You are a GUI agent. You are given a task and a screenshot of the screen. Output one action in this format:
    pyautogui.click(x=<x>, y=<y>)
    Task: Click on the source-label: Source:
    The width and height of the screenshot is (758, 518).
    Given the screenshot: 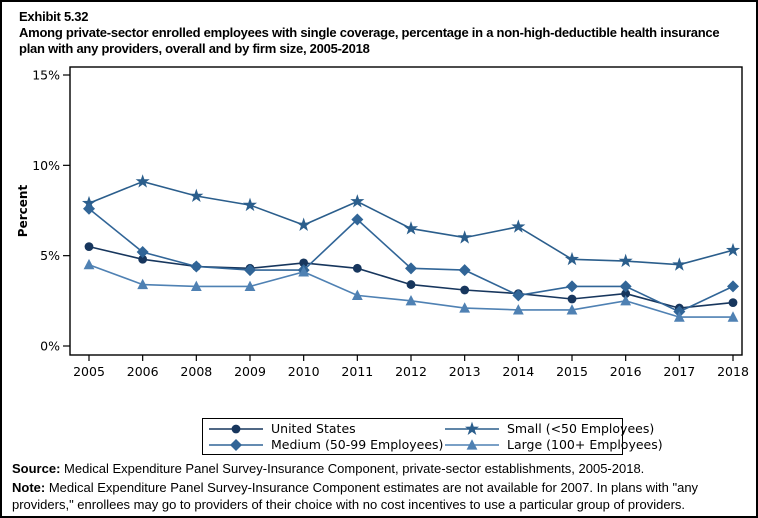 What is the action you would take?
    pyautogui.click(x=36, y=468)
    